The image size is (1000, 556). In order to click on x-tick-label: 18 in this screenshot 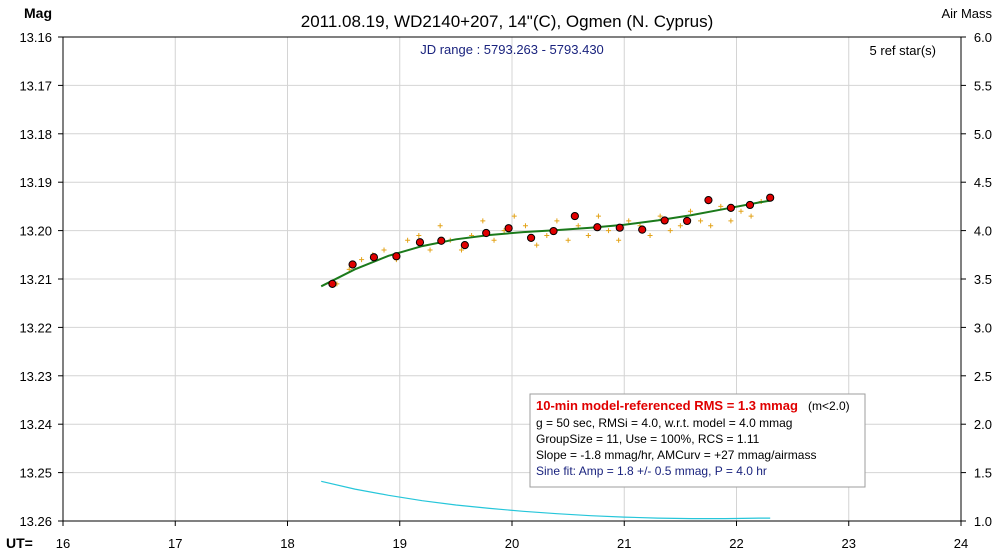, I will do `click(287, 543)`.